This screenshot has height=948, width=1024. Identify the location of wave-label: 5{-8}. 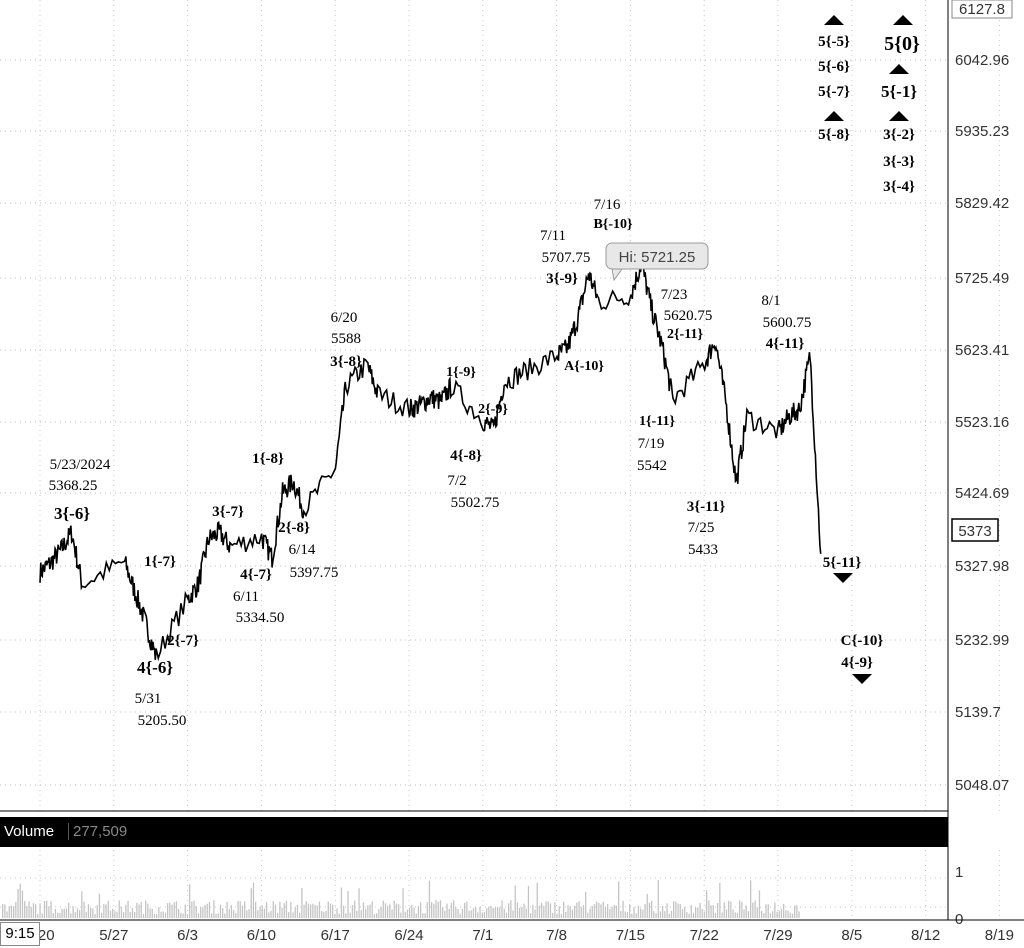
(834, 135).